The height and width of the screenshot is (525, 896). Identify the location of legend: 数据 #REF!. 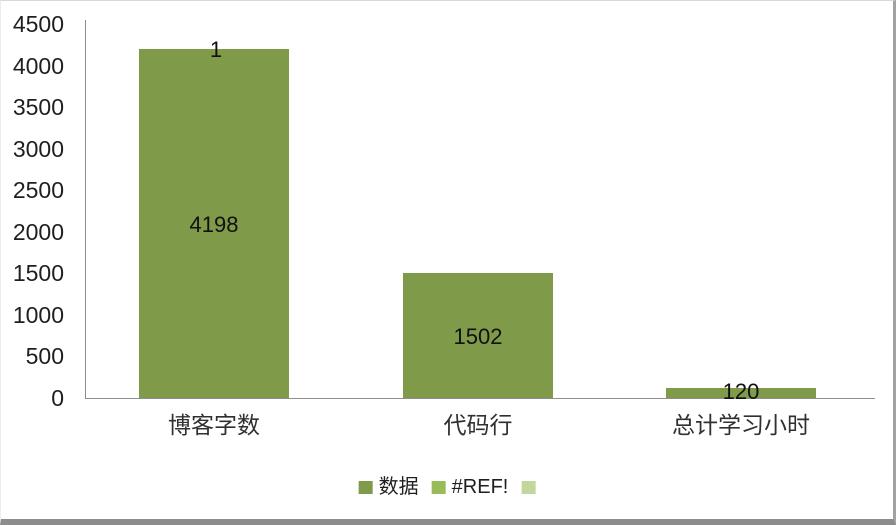
(447, 487).